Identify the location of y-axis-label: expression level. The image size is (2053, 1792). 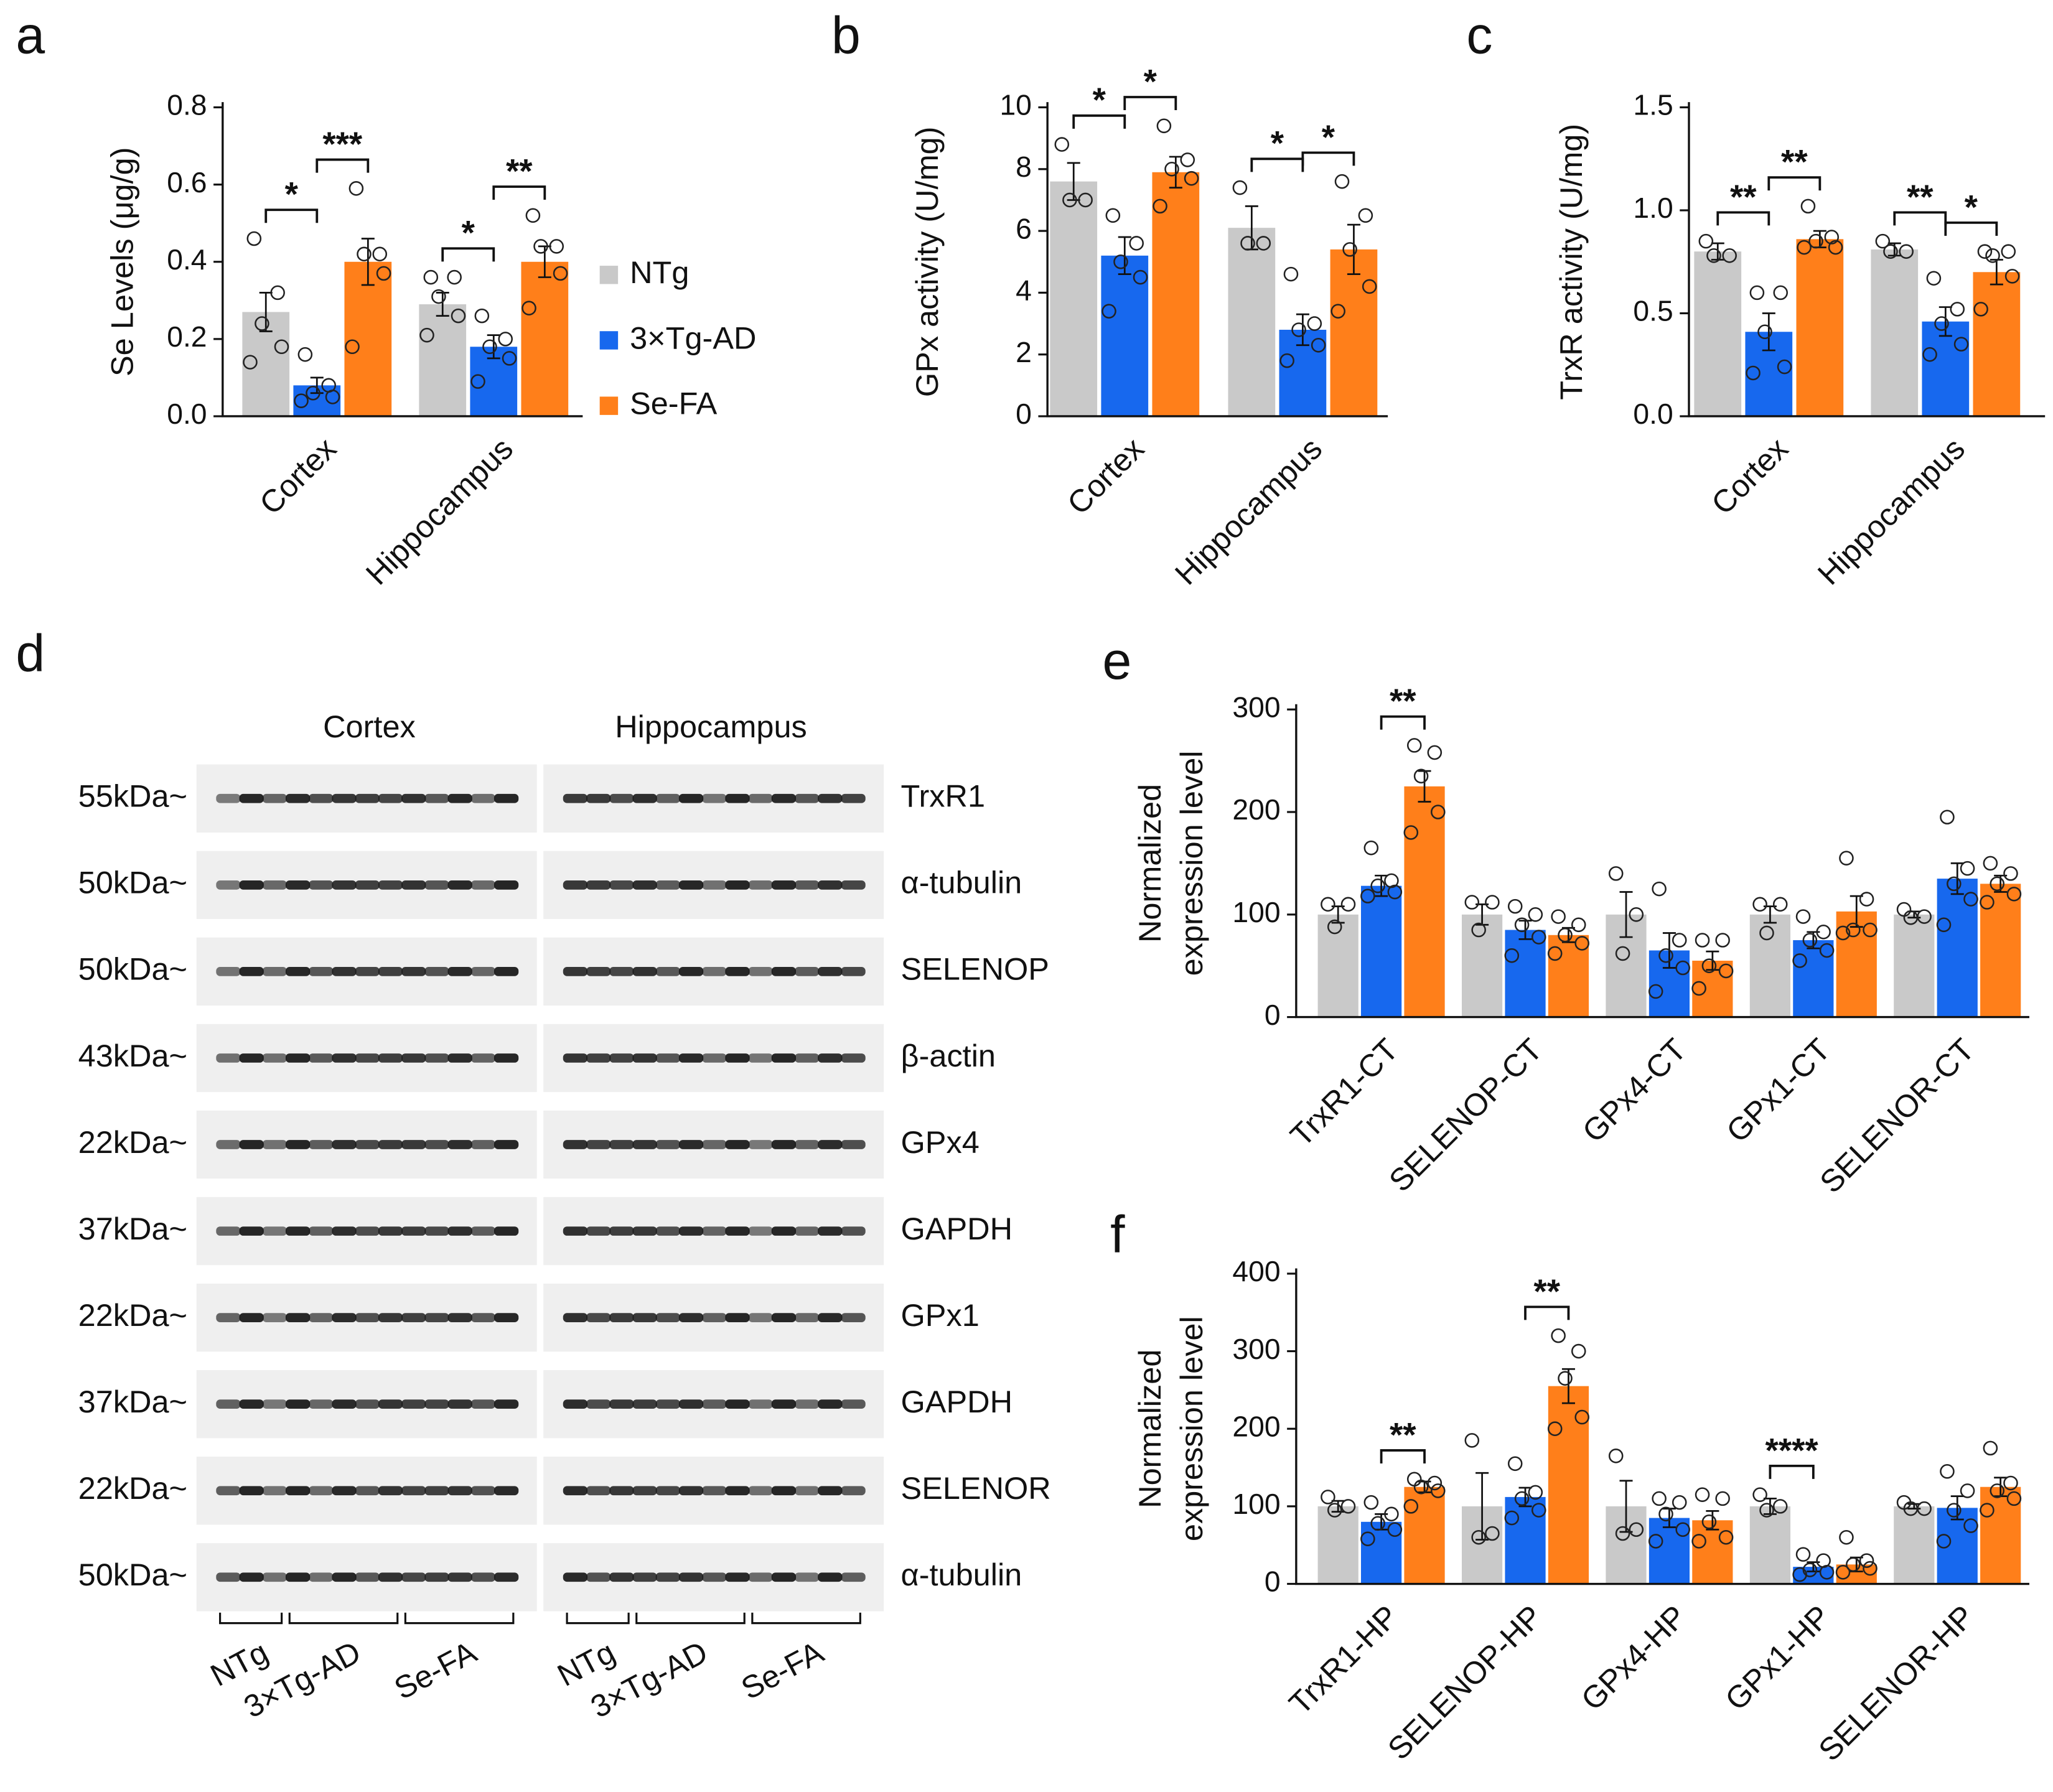
(1191, 1428).